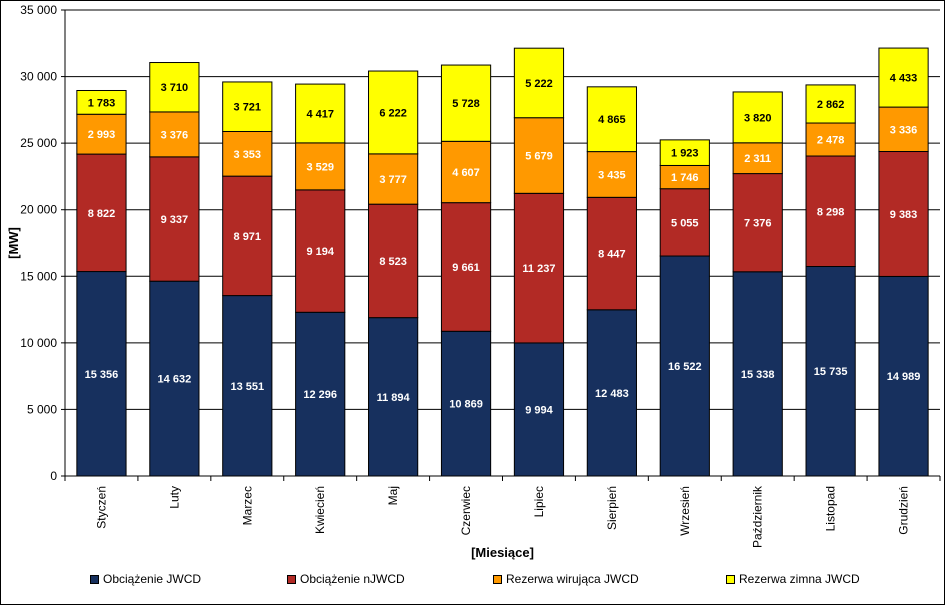 The height and width of the screenshot is (605, 945). What do you see at coordinates (174, 497) in the screenshot?
I see `x-tick-label: Luty` at bounding box center [174, 497].